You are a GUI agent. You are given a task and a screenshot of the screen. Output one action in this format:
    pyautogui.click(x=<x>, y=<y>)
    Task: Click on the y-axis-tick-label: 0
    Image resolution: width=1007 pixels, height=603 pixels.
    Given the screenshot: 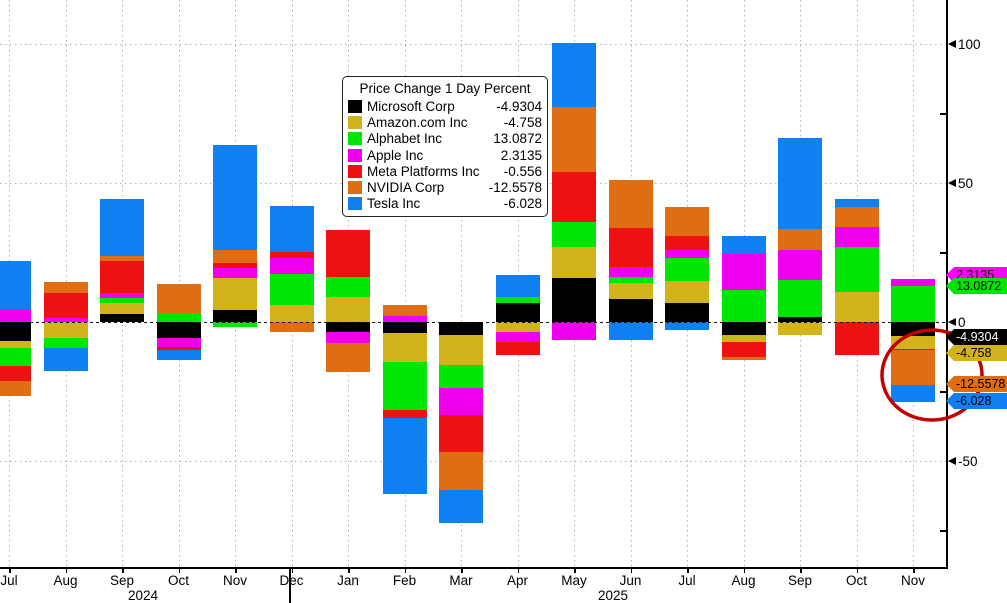 What is the action you would take?
    pyautogui.click(x=962, y=322)
    